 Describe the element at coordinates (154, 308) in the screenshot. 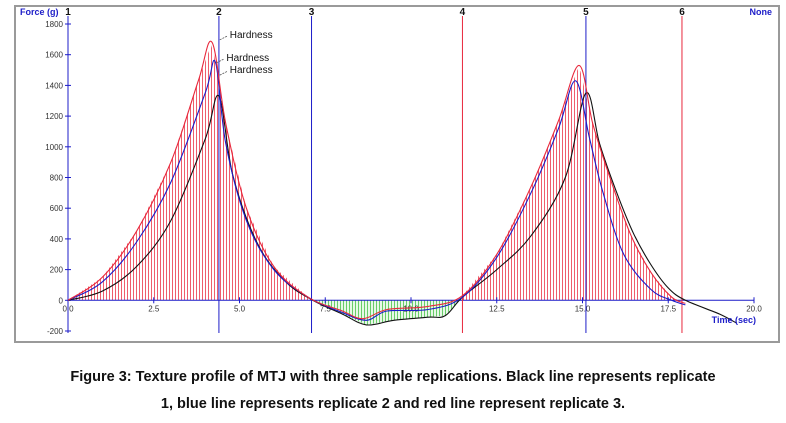

I see `x-tick-label: 2.5` at that location.